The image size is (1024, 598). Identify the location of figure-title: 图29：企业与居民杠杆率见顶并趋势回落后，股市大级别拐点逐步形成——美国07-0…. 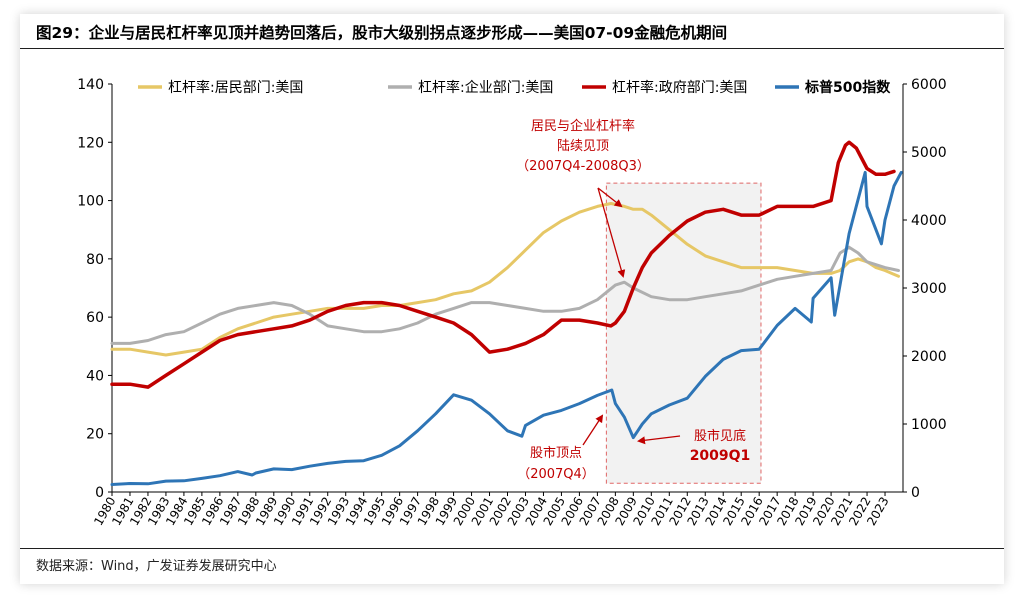
(382, 33).